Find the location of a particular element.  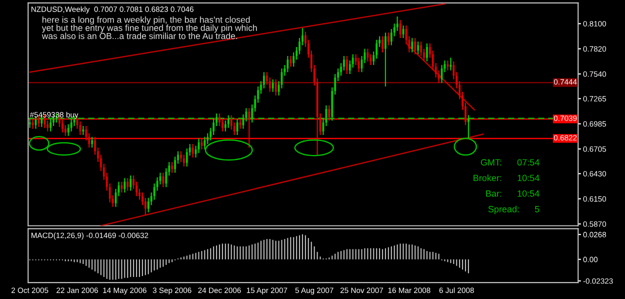

annotation: here is a long from a weekly pin, the bar has'nt closed yet but the entry was fine tuned from the daily pin which was also is an OB...a trade similiar to the Au trade. is located at coordinates (149, 28).